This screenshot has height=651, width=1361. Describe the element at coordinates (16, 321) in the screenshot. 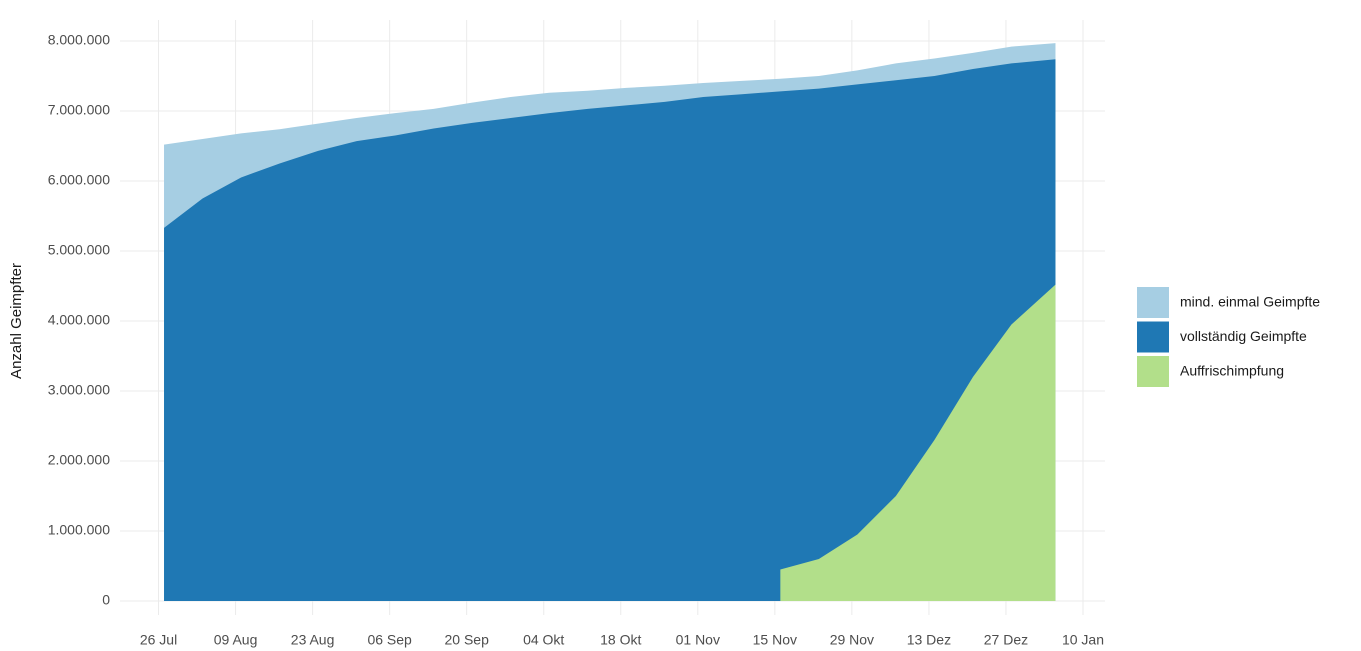

I see `y-axis-title: Anzahl Geimpfter` at that location.